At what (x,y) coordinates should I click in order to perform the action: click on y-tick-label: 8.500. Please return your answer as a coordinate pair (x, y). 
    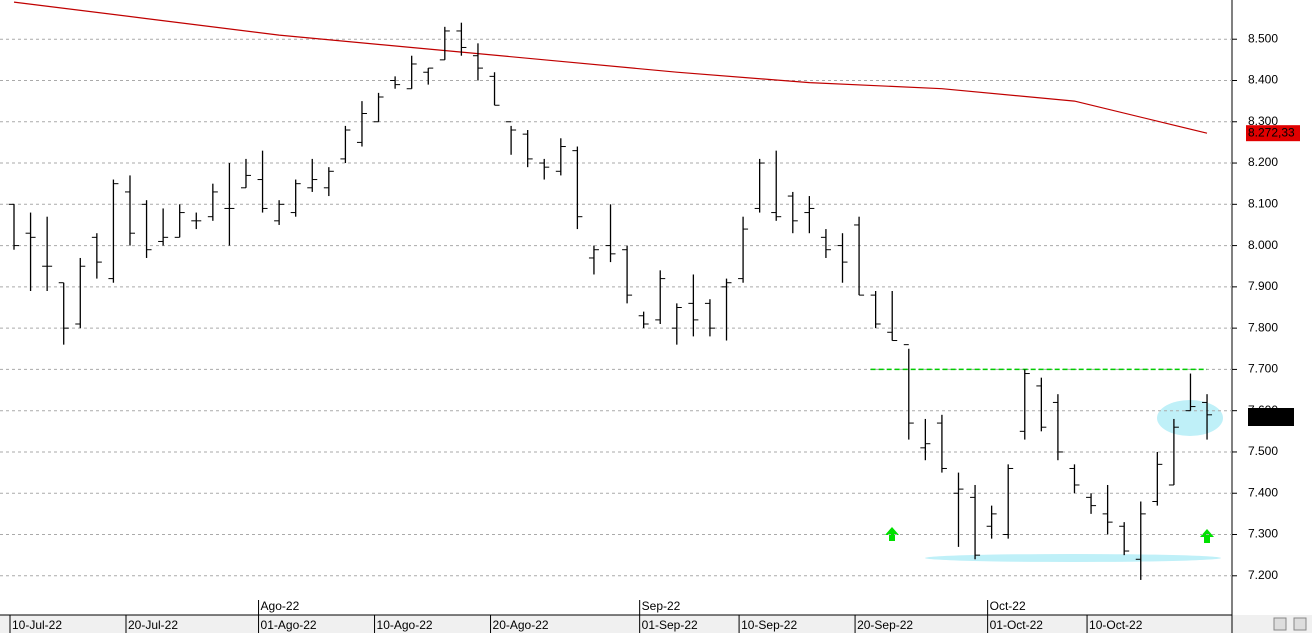
    Looking at the image, I should click on (1263, 38).